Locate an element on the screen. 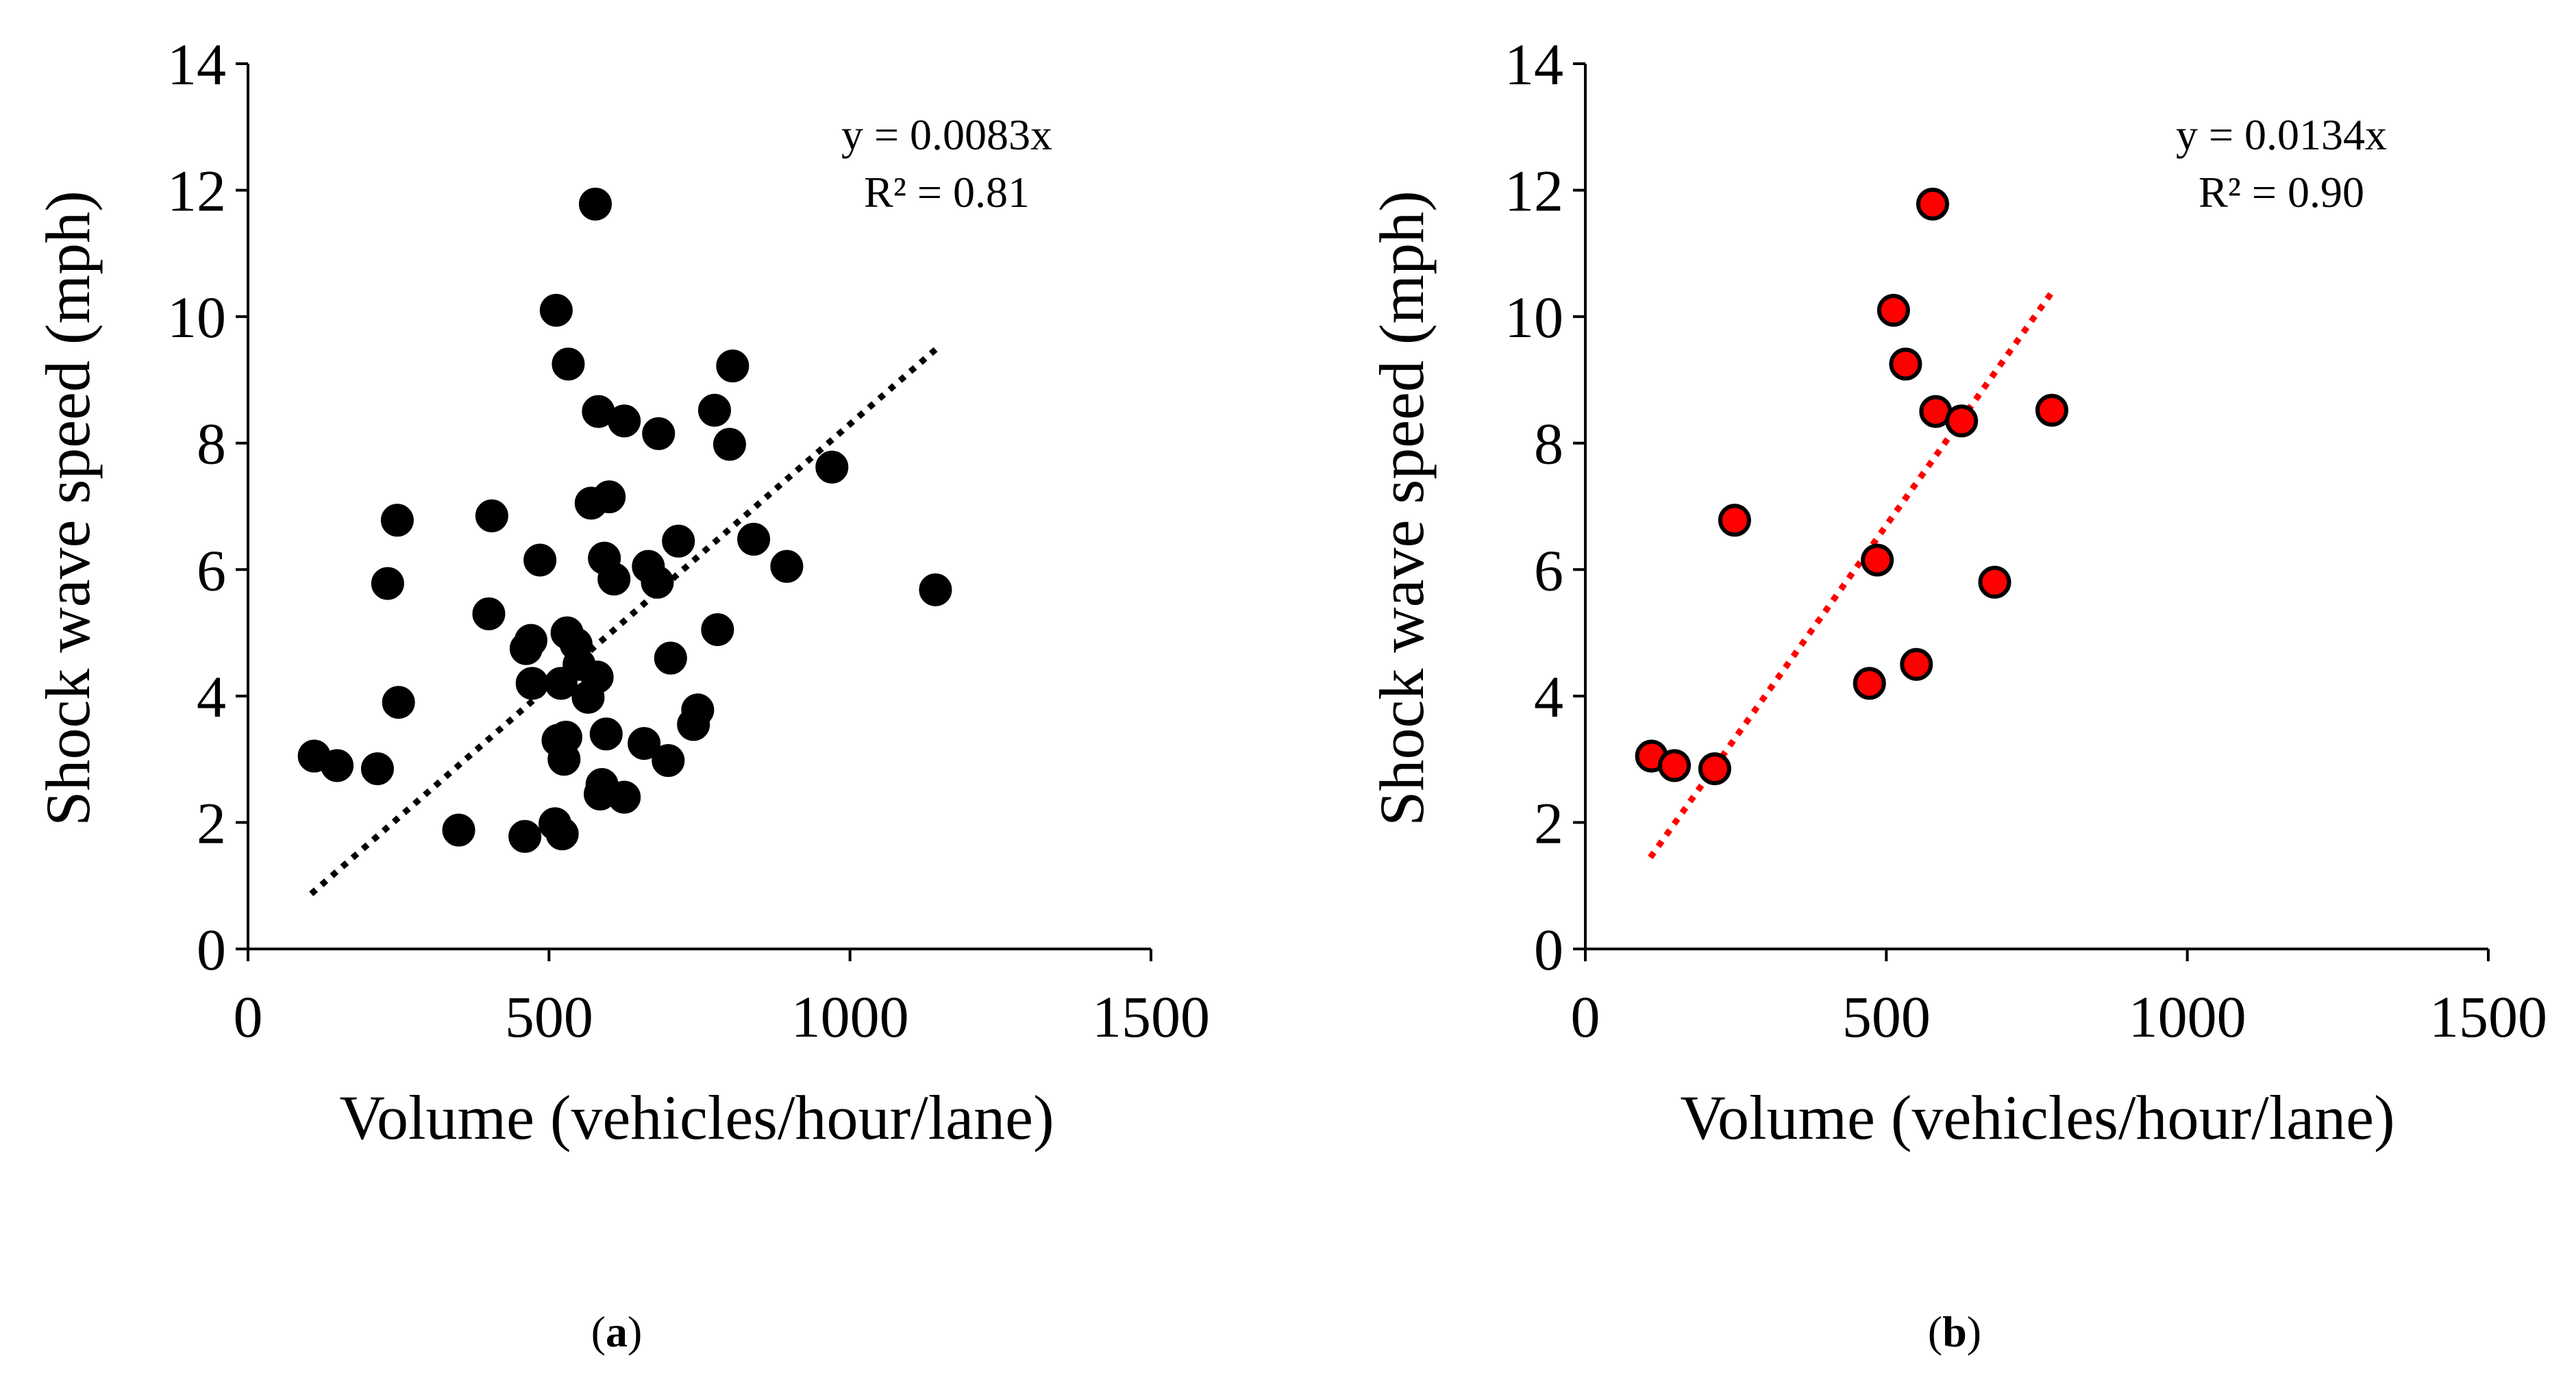 Image resolution: width=2576 pixels, height=1395 pixels. y-tick-label-a-2: 2 is located at coordinates (211, 823).